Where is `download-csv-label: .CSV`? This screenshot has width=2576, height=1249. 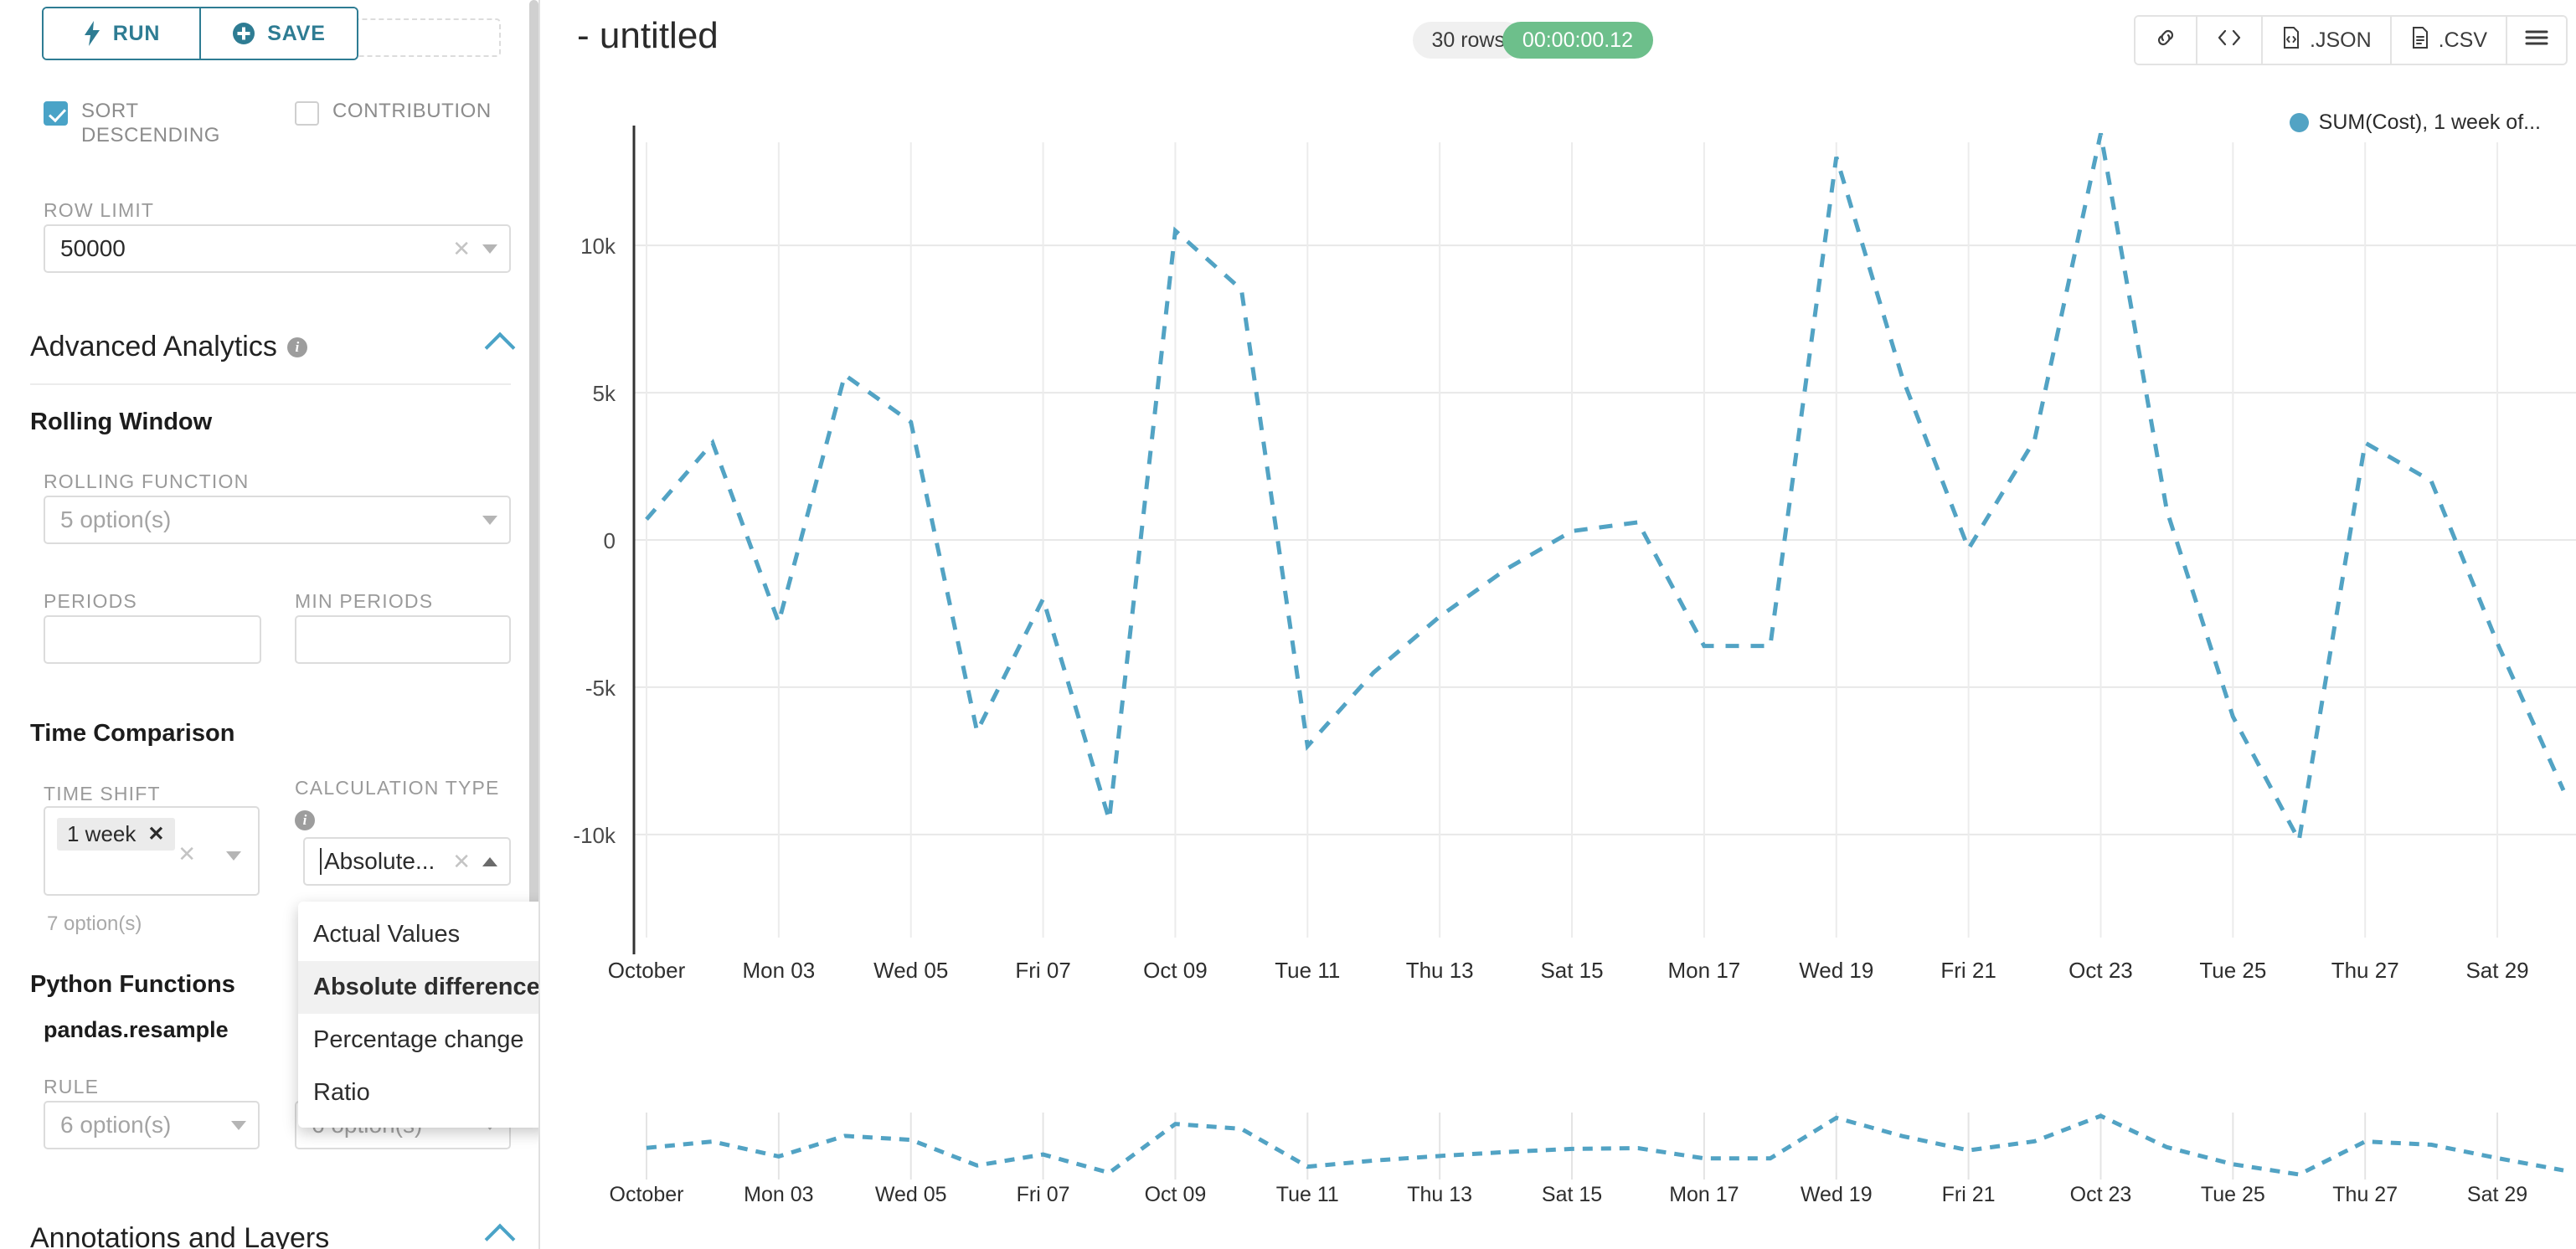
download-csv-label: .CSV is located at coordinates (2462, 40).